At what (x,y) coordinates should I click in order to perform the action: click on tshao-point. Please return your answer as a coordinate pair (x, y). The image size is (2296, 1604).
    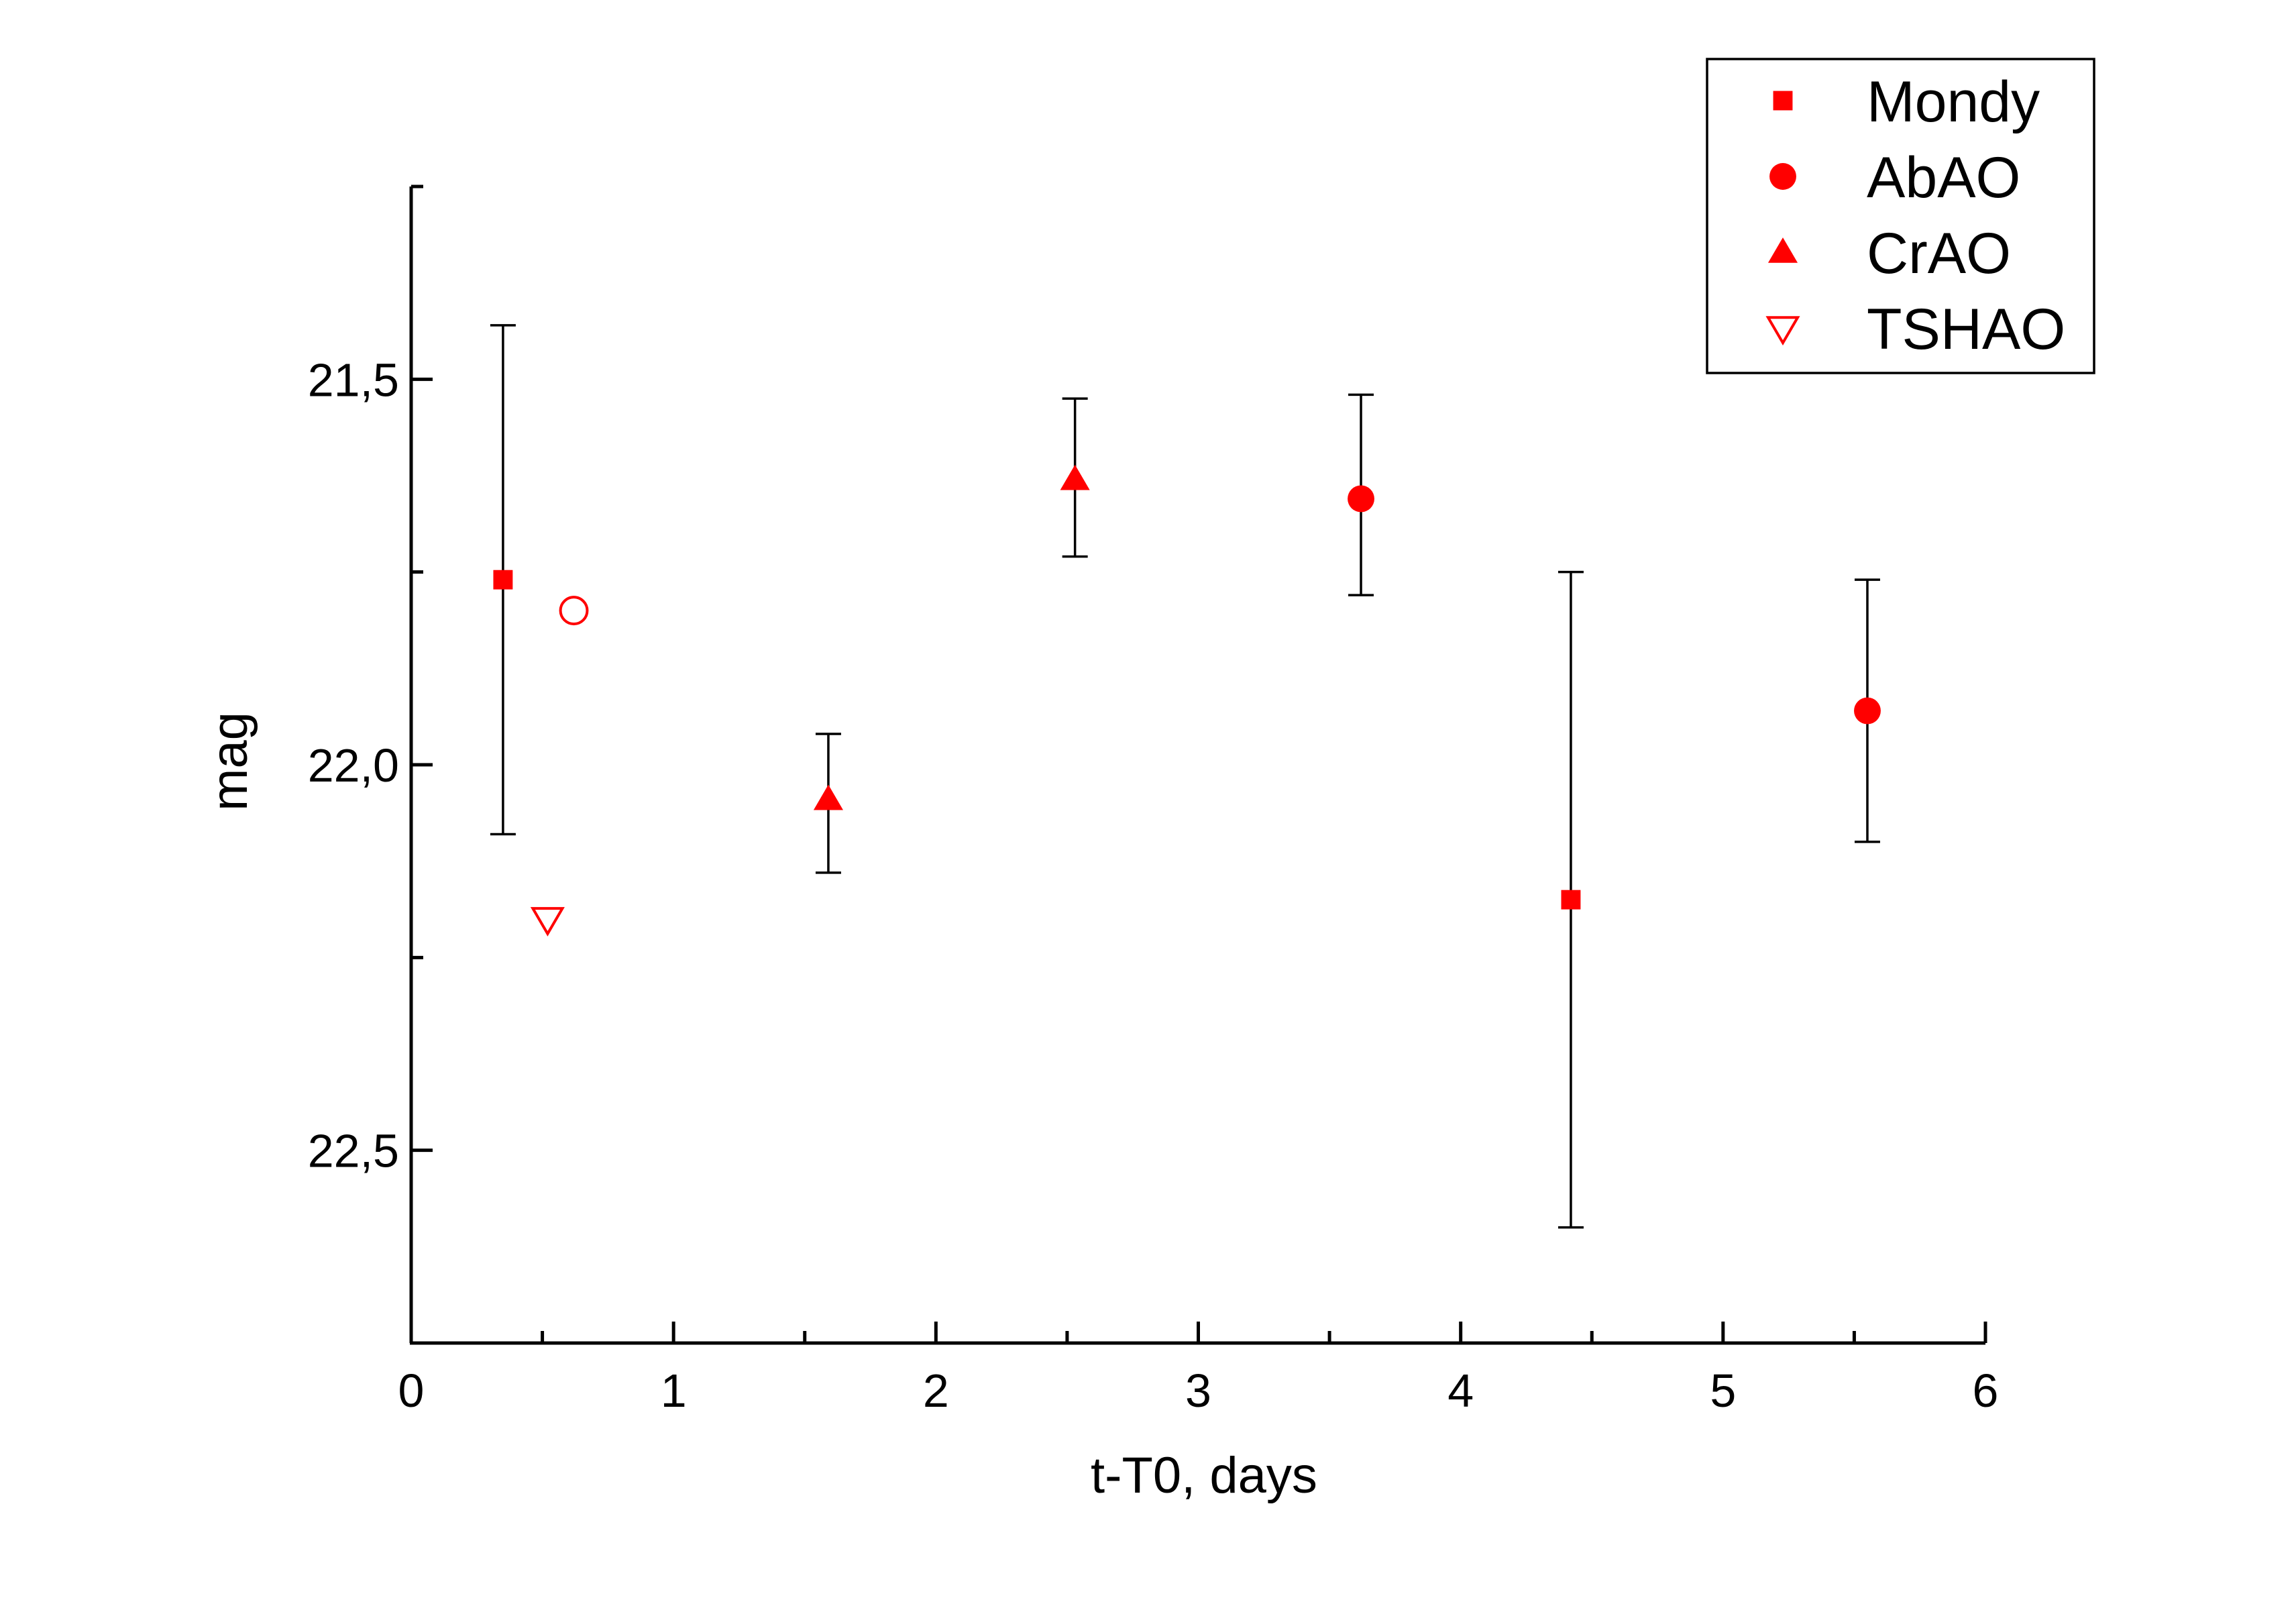
    Looking at the image, I should click on (547, 922).